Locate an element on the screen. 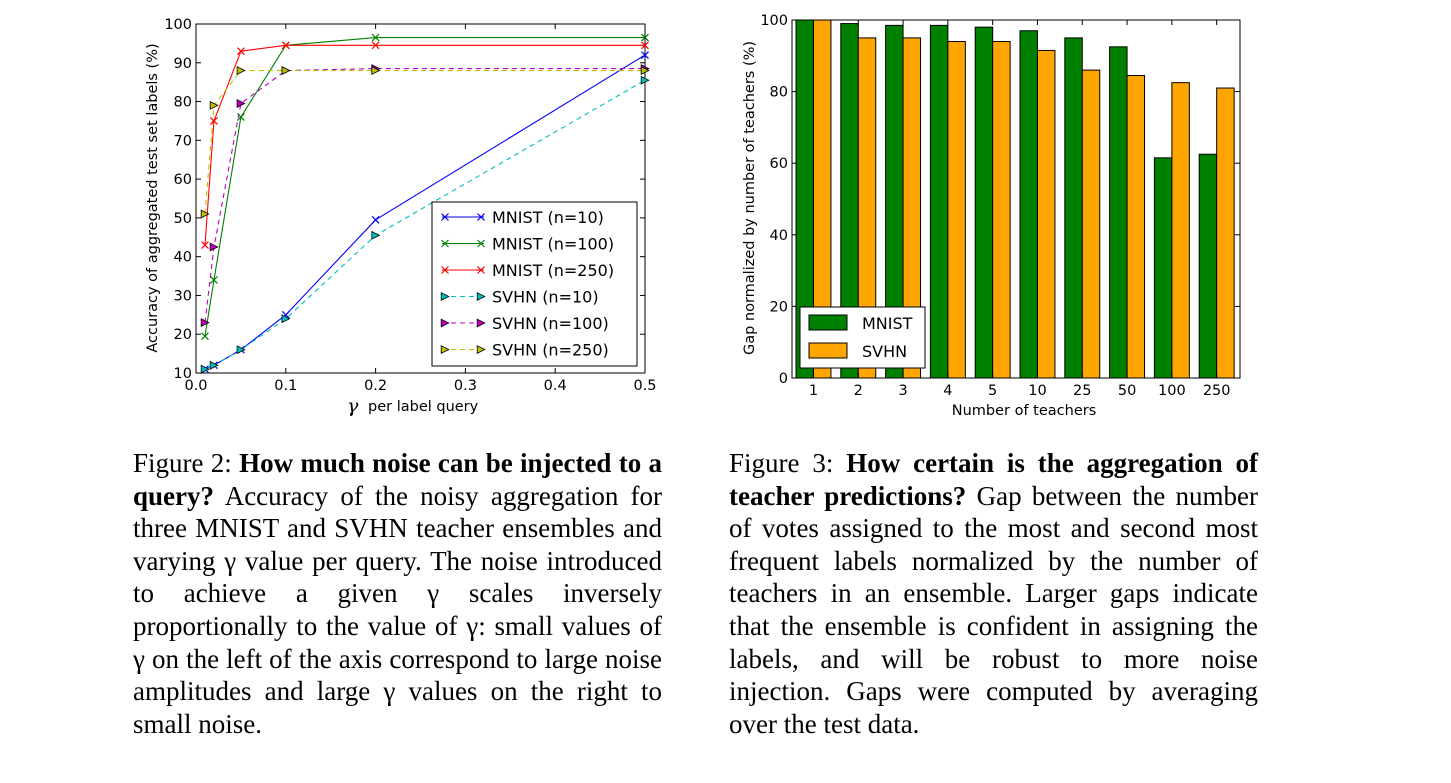 This screenshot has height=783, width=1451. figure2-y-tick-label: 20 is located at coordinates (183, 335).